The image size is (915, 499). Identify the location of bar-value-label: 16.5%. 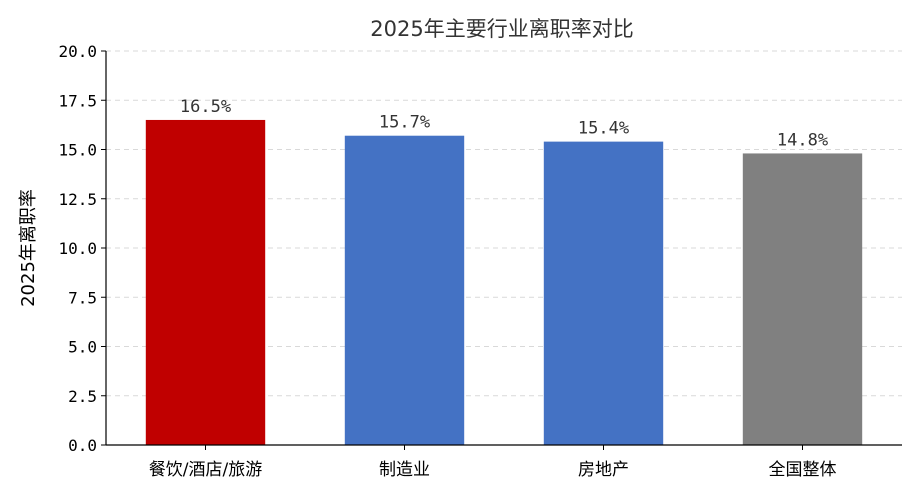
(205, 107).